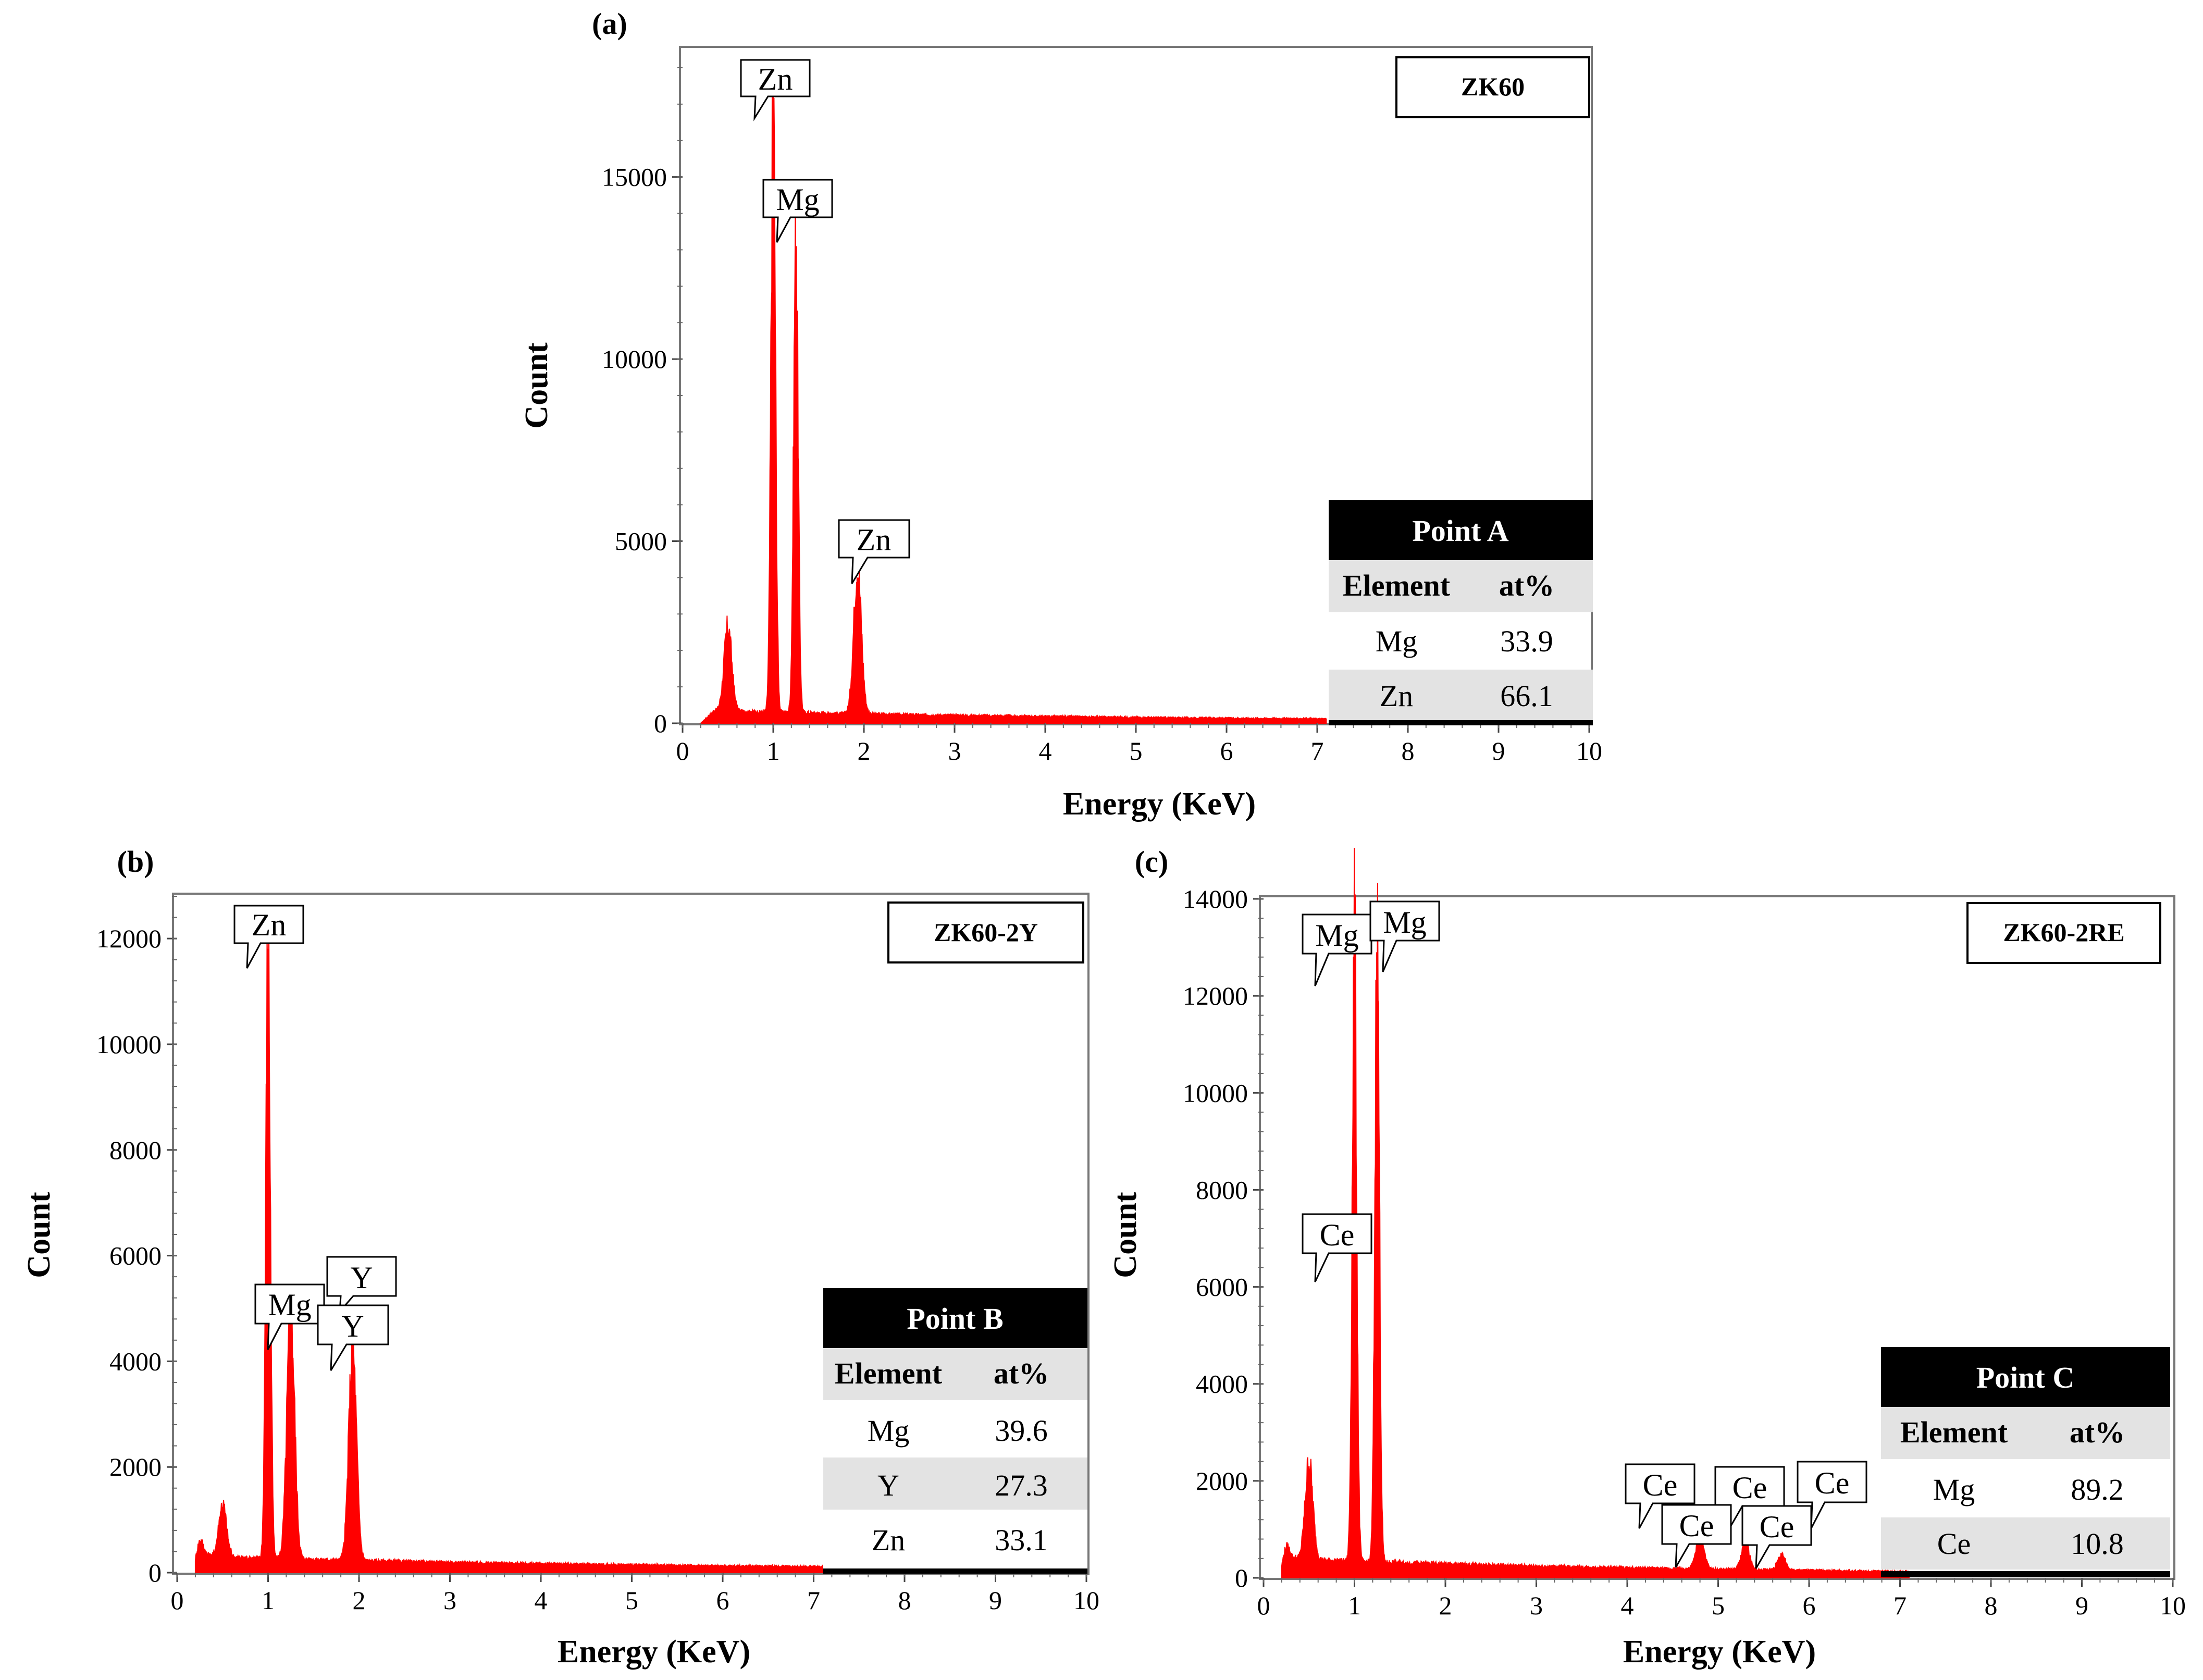 This screenshot has width=2203, height=1680. I want to click on table-title: Point B, so click(955, 1319).